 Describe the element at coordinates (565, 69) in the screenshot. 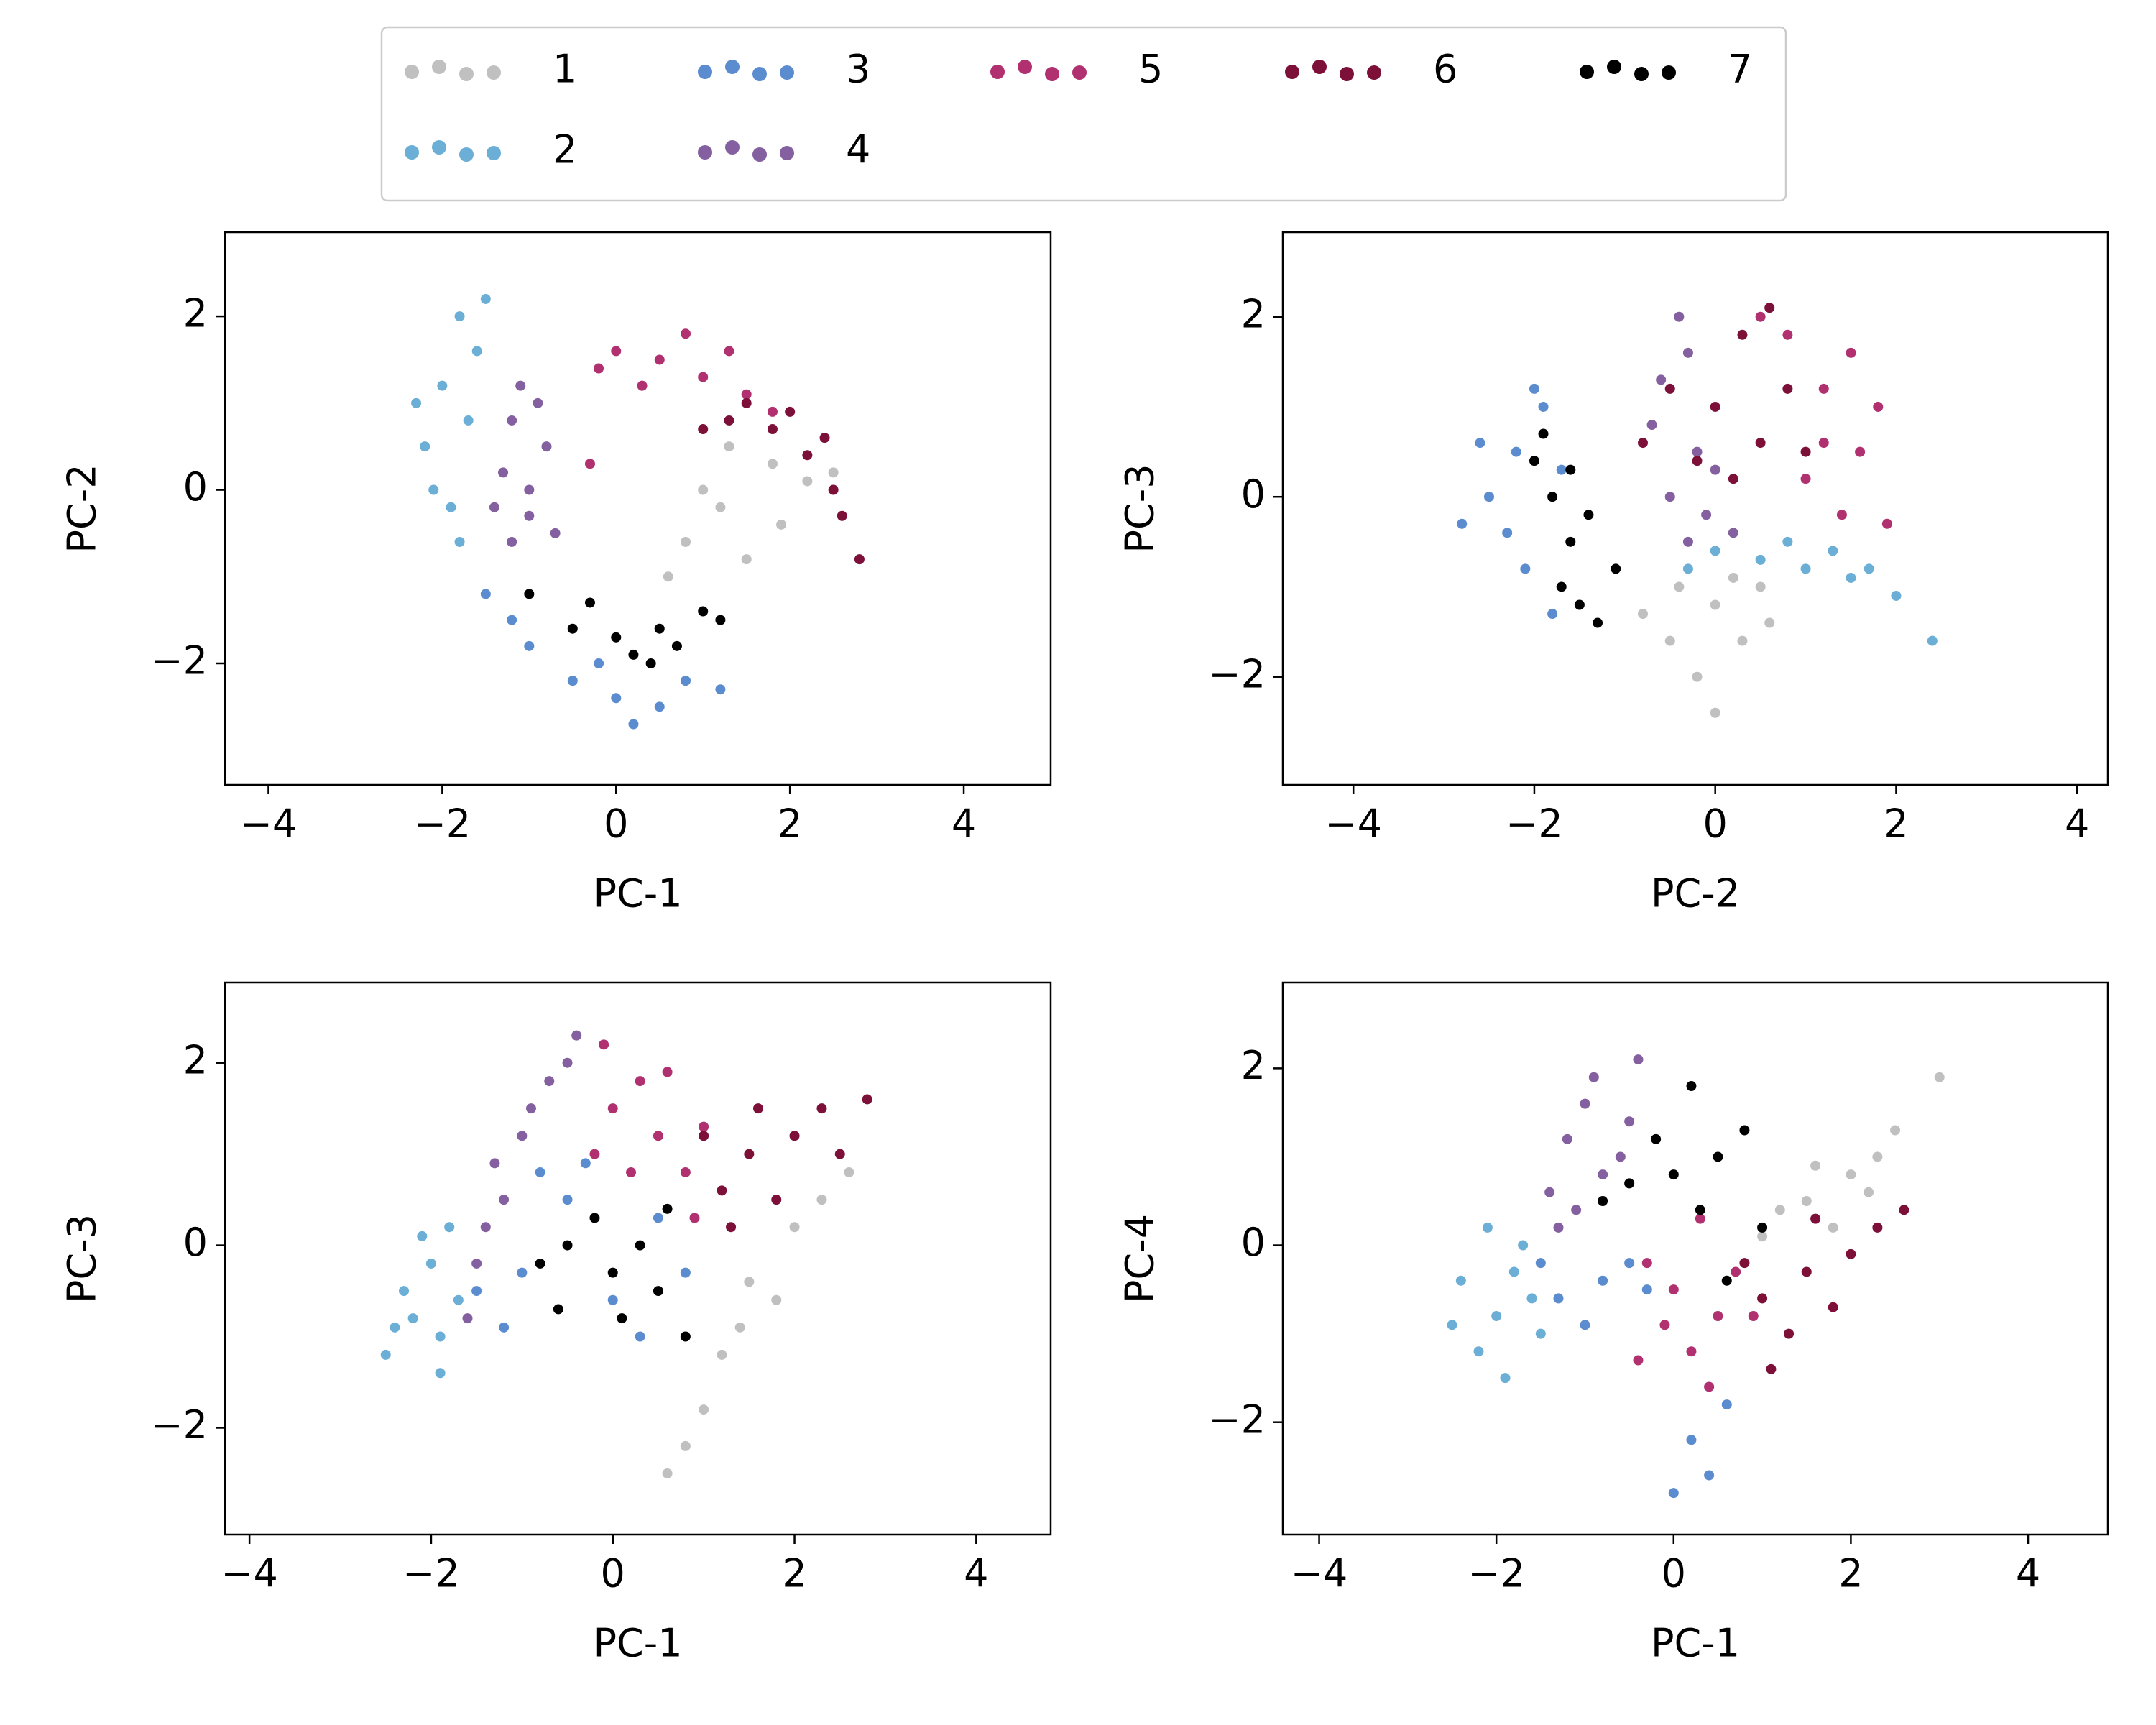

I see `legend-label: 1` at that location.